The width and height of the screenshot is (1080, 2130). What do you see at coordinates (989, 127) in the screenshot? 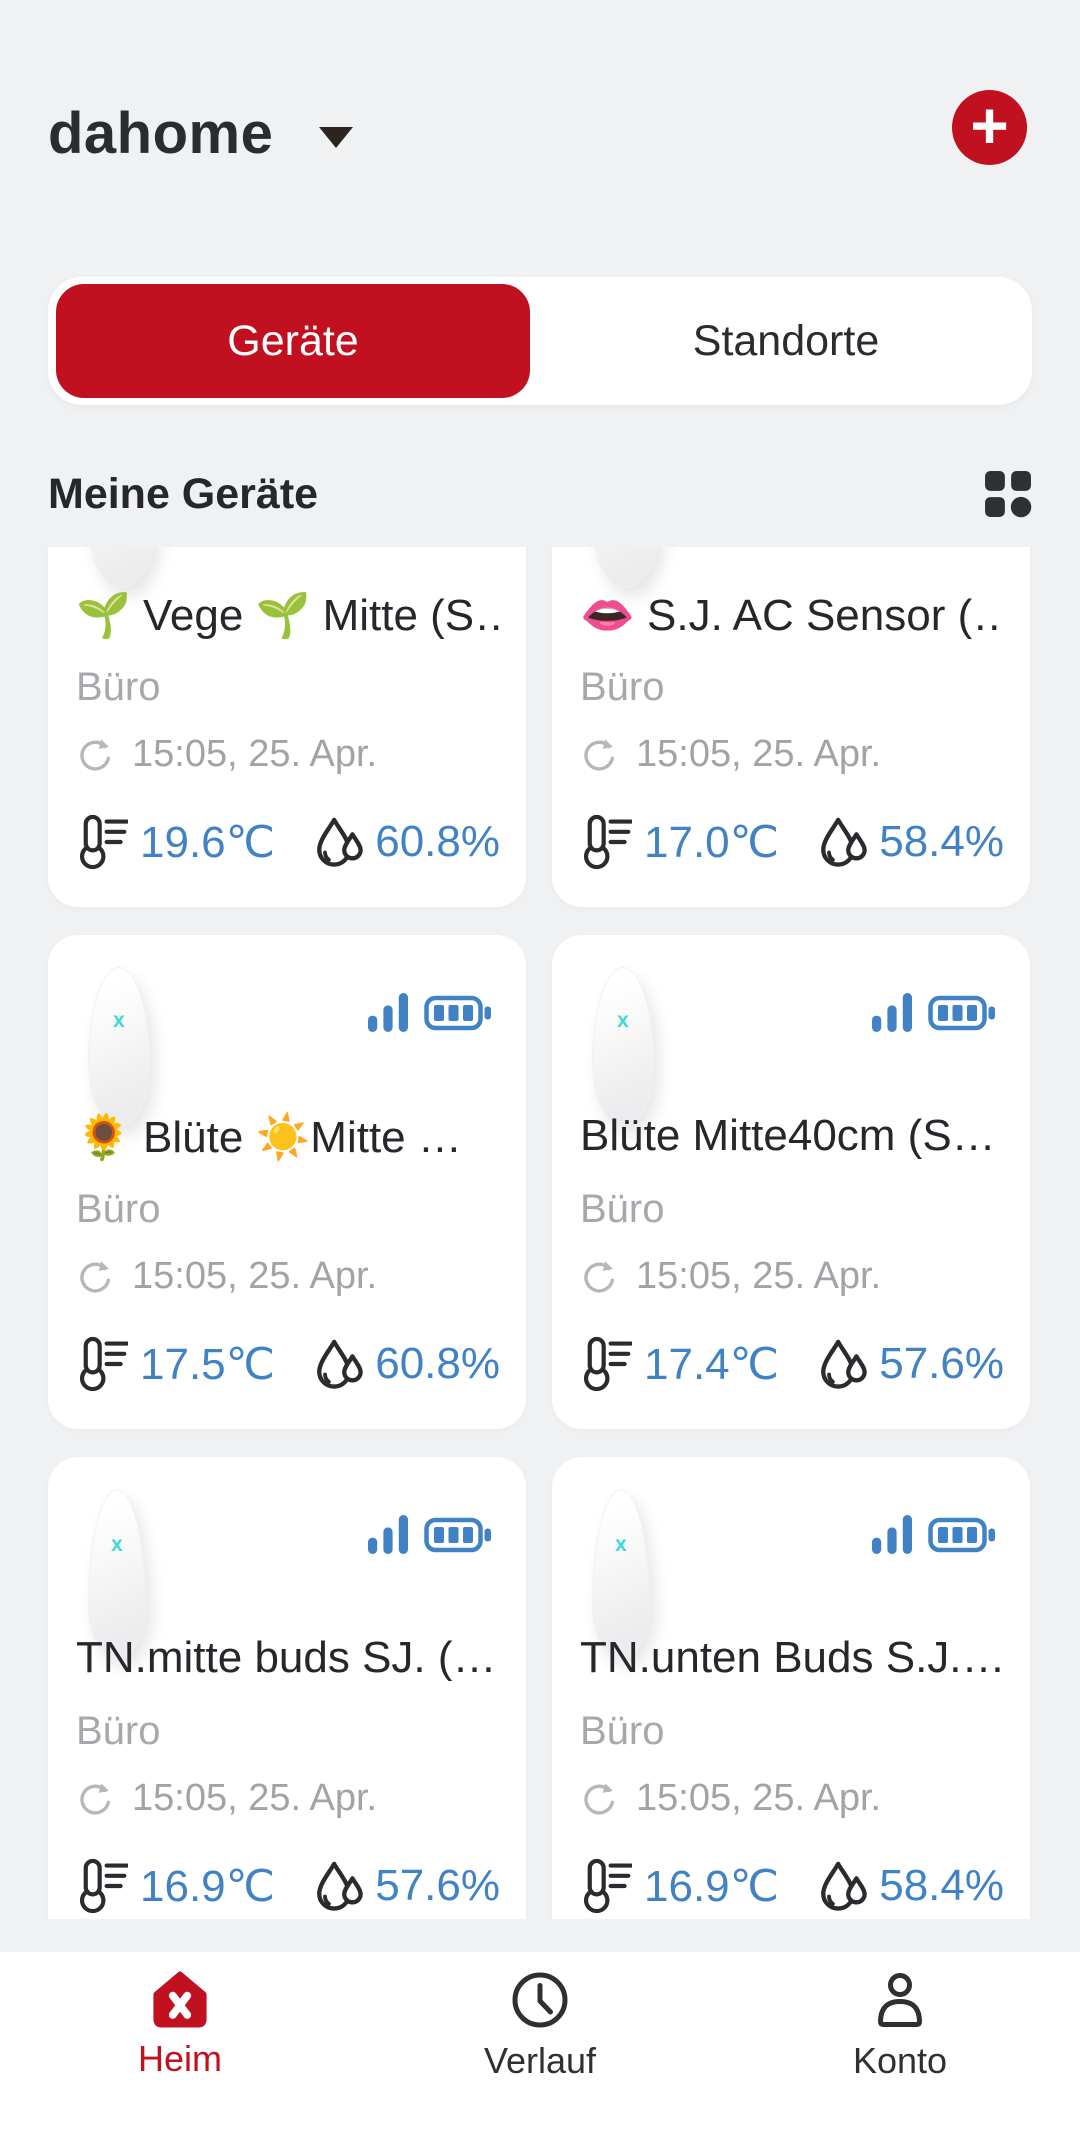
I see `add-device-button: +` at bounding box center [989, 127].